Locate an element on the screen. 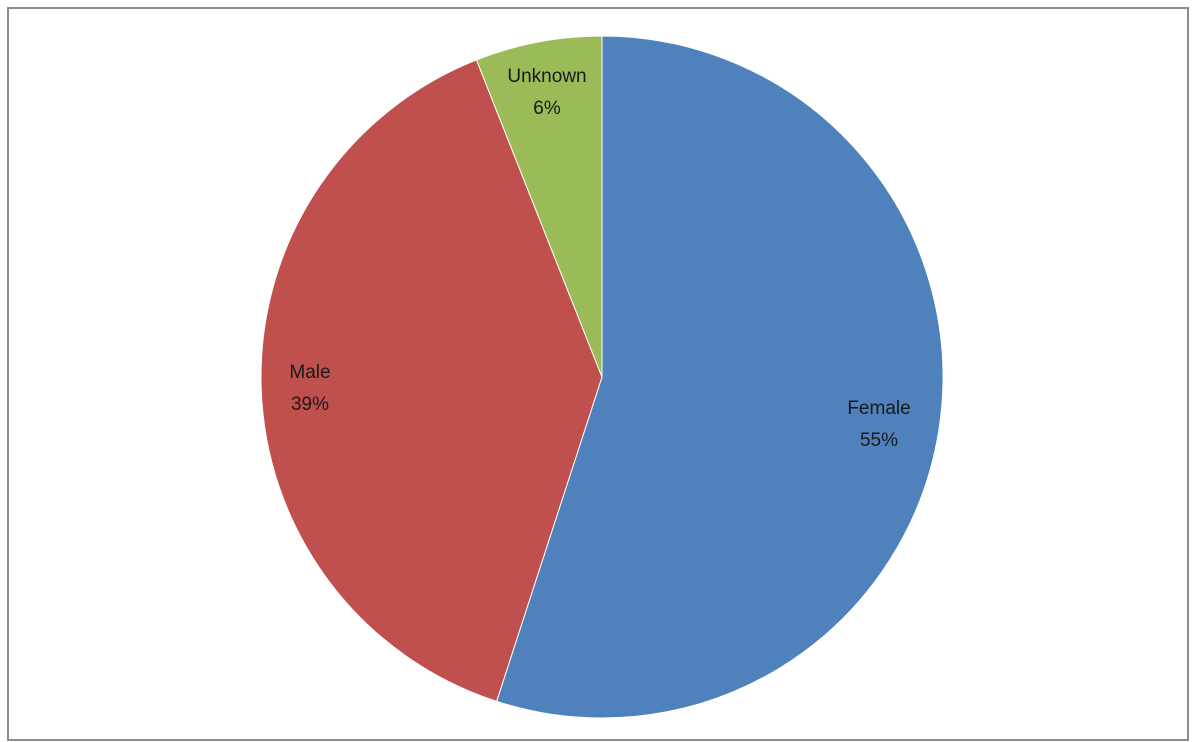 This screenshot has width=1194, height=742. slice-label-male-percent: 39% is located at coordinates (310, 404).